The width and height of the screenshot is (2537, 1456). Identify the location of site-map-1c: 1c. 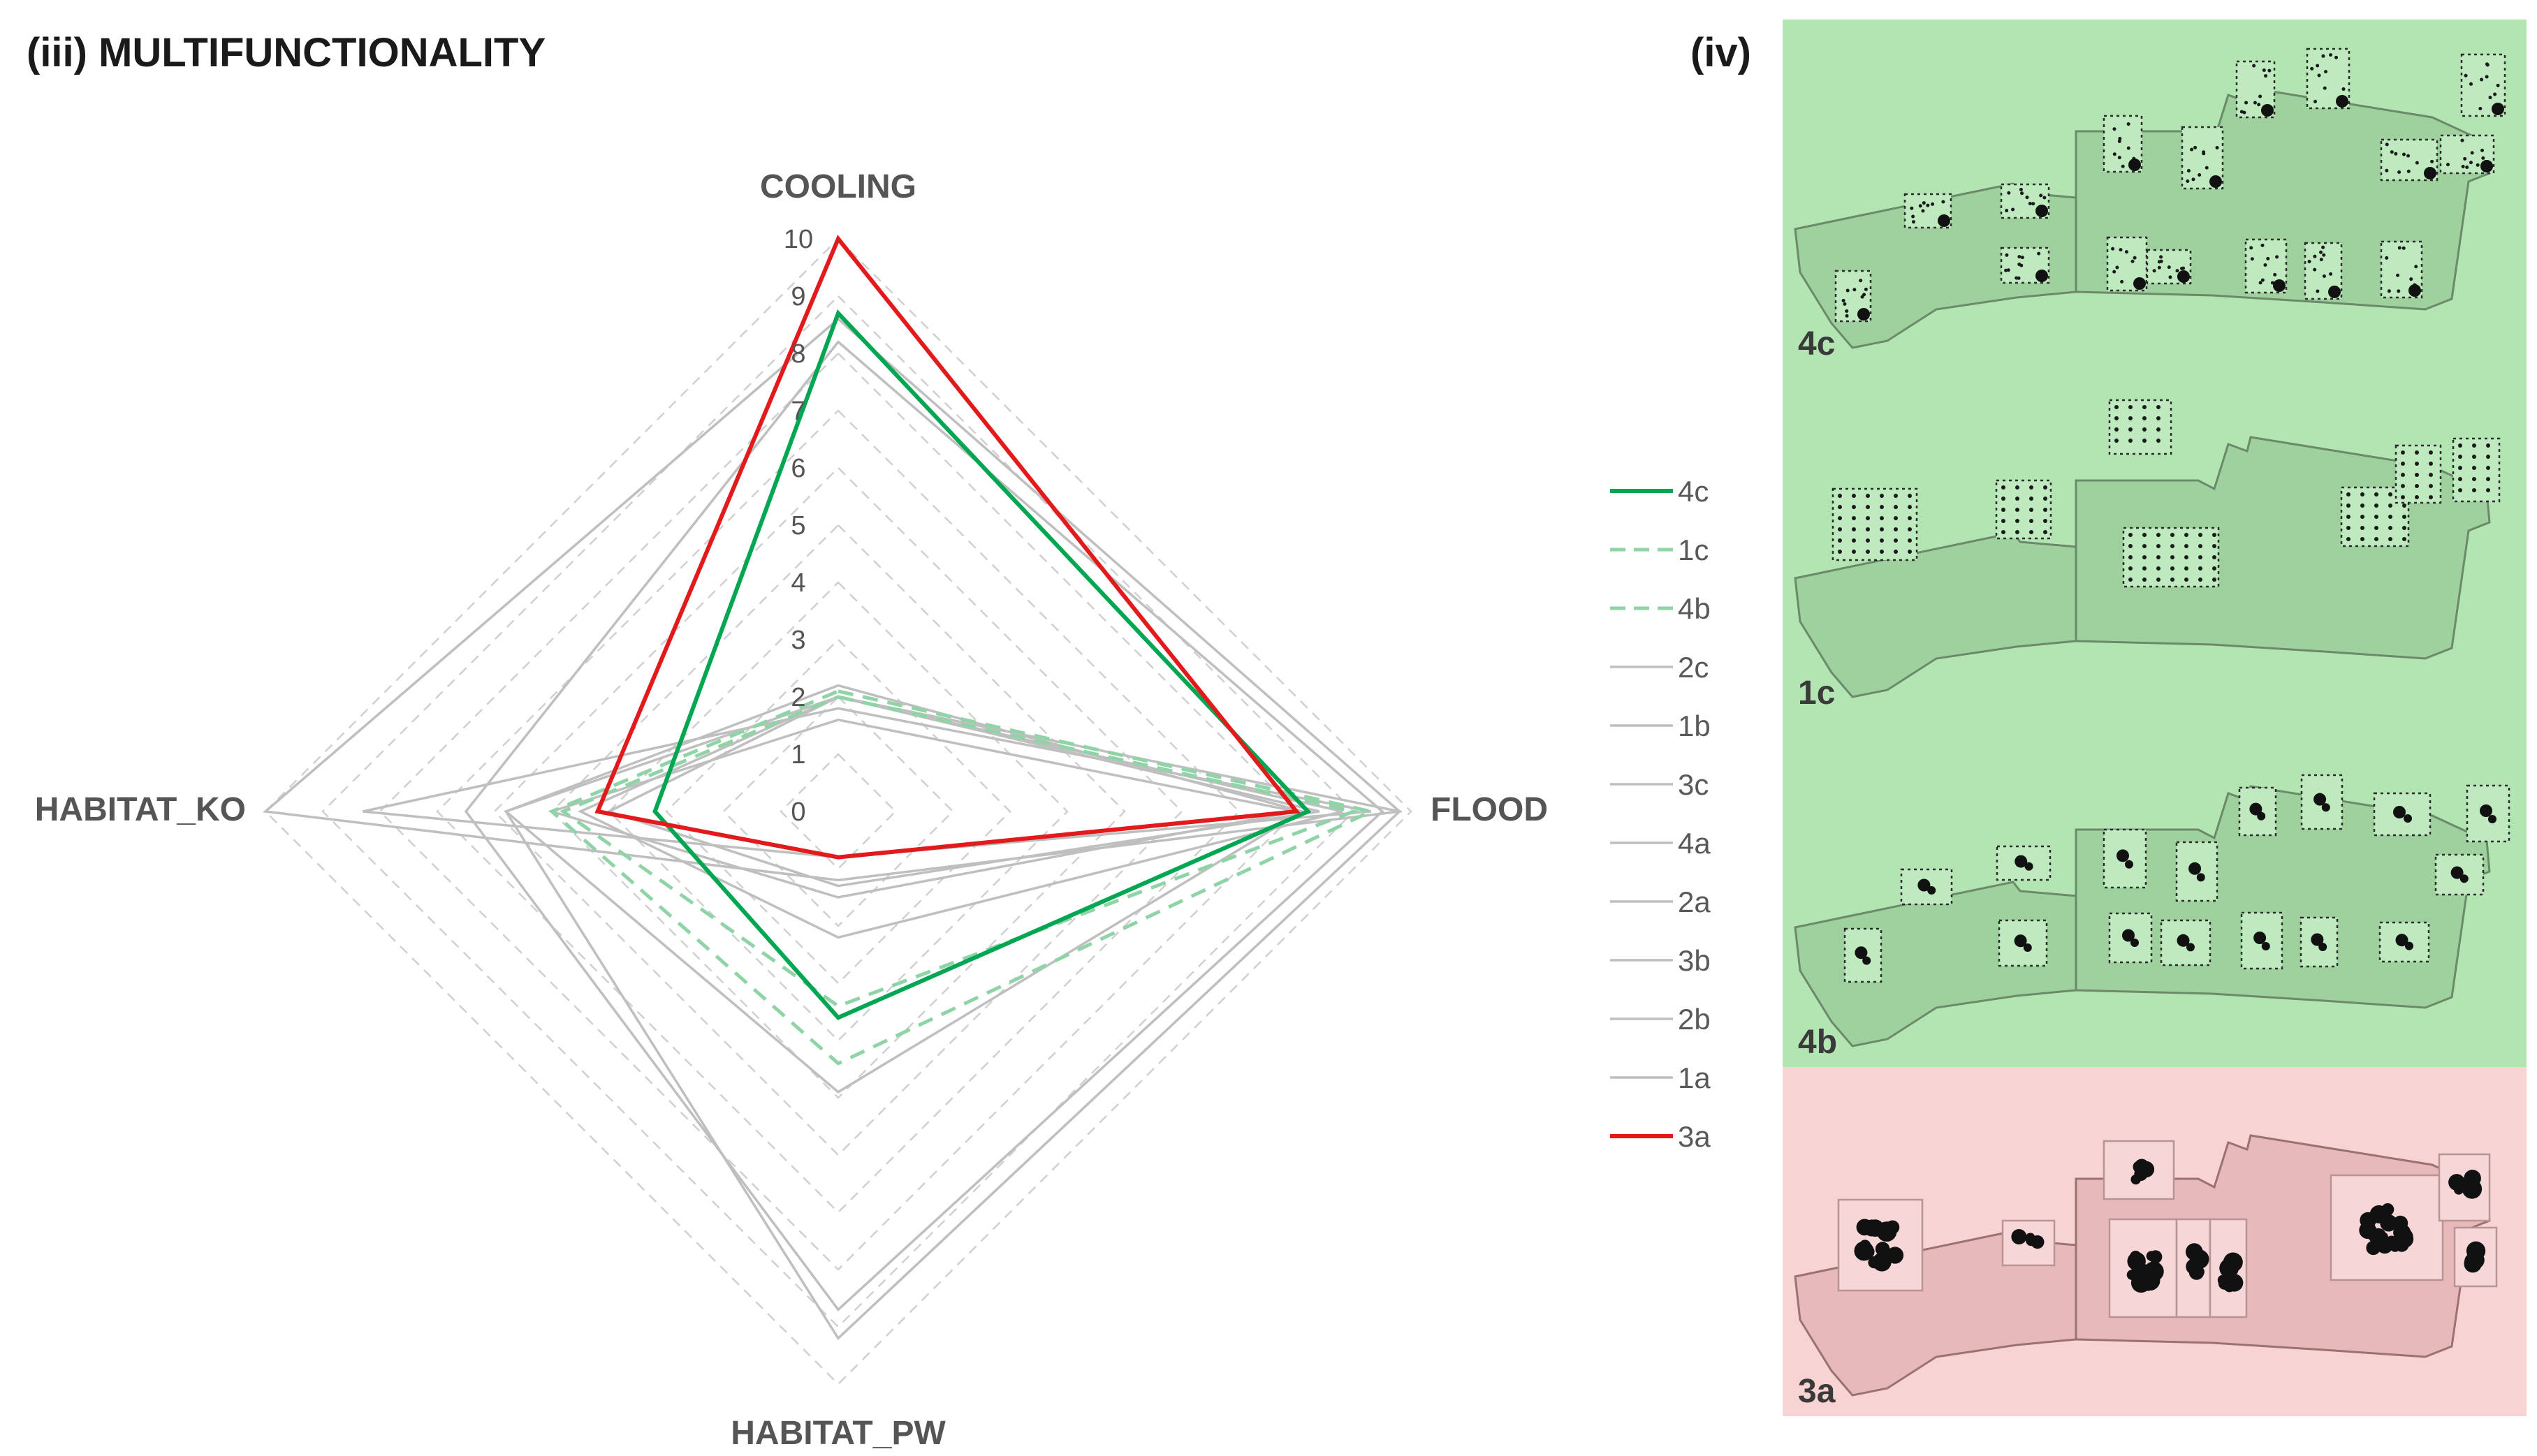
(2155, 543).